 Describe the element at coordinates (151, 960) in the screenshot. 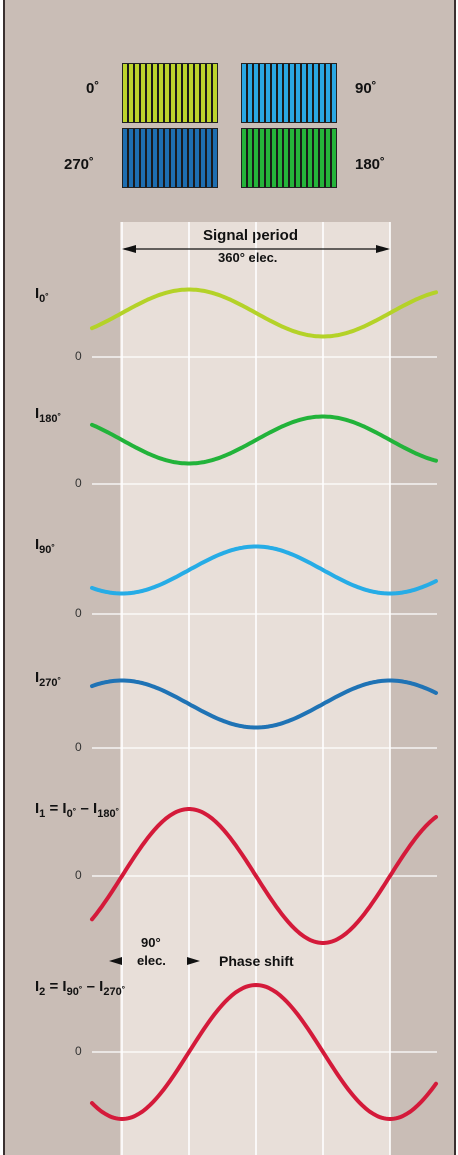

I see `phase-shift-unit: elec.` at that location.